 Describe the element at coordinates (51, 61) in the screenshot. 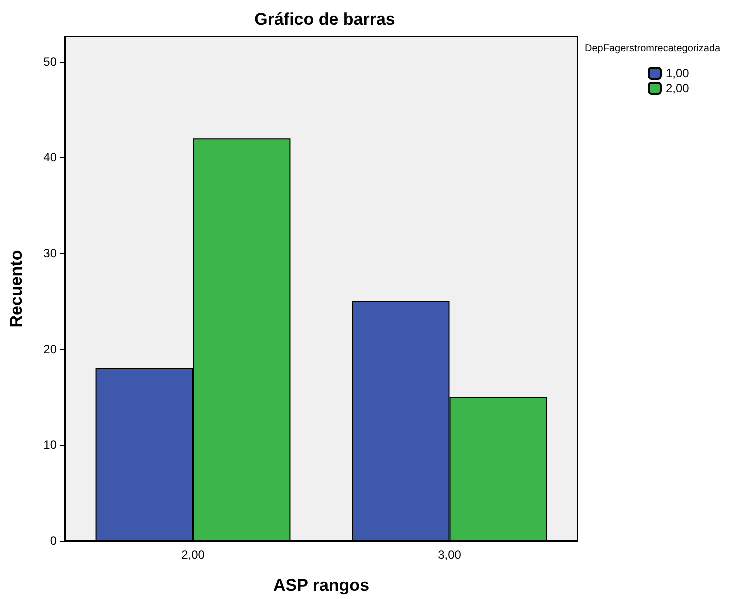

I see `y-tick-label: 50` at that location.